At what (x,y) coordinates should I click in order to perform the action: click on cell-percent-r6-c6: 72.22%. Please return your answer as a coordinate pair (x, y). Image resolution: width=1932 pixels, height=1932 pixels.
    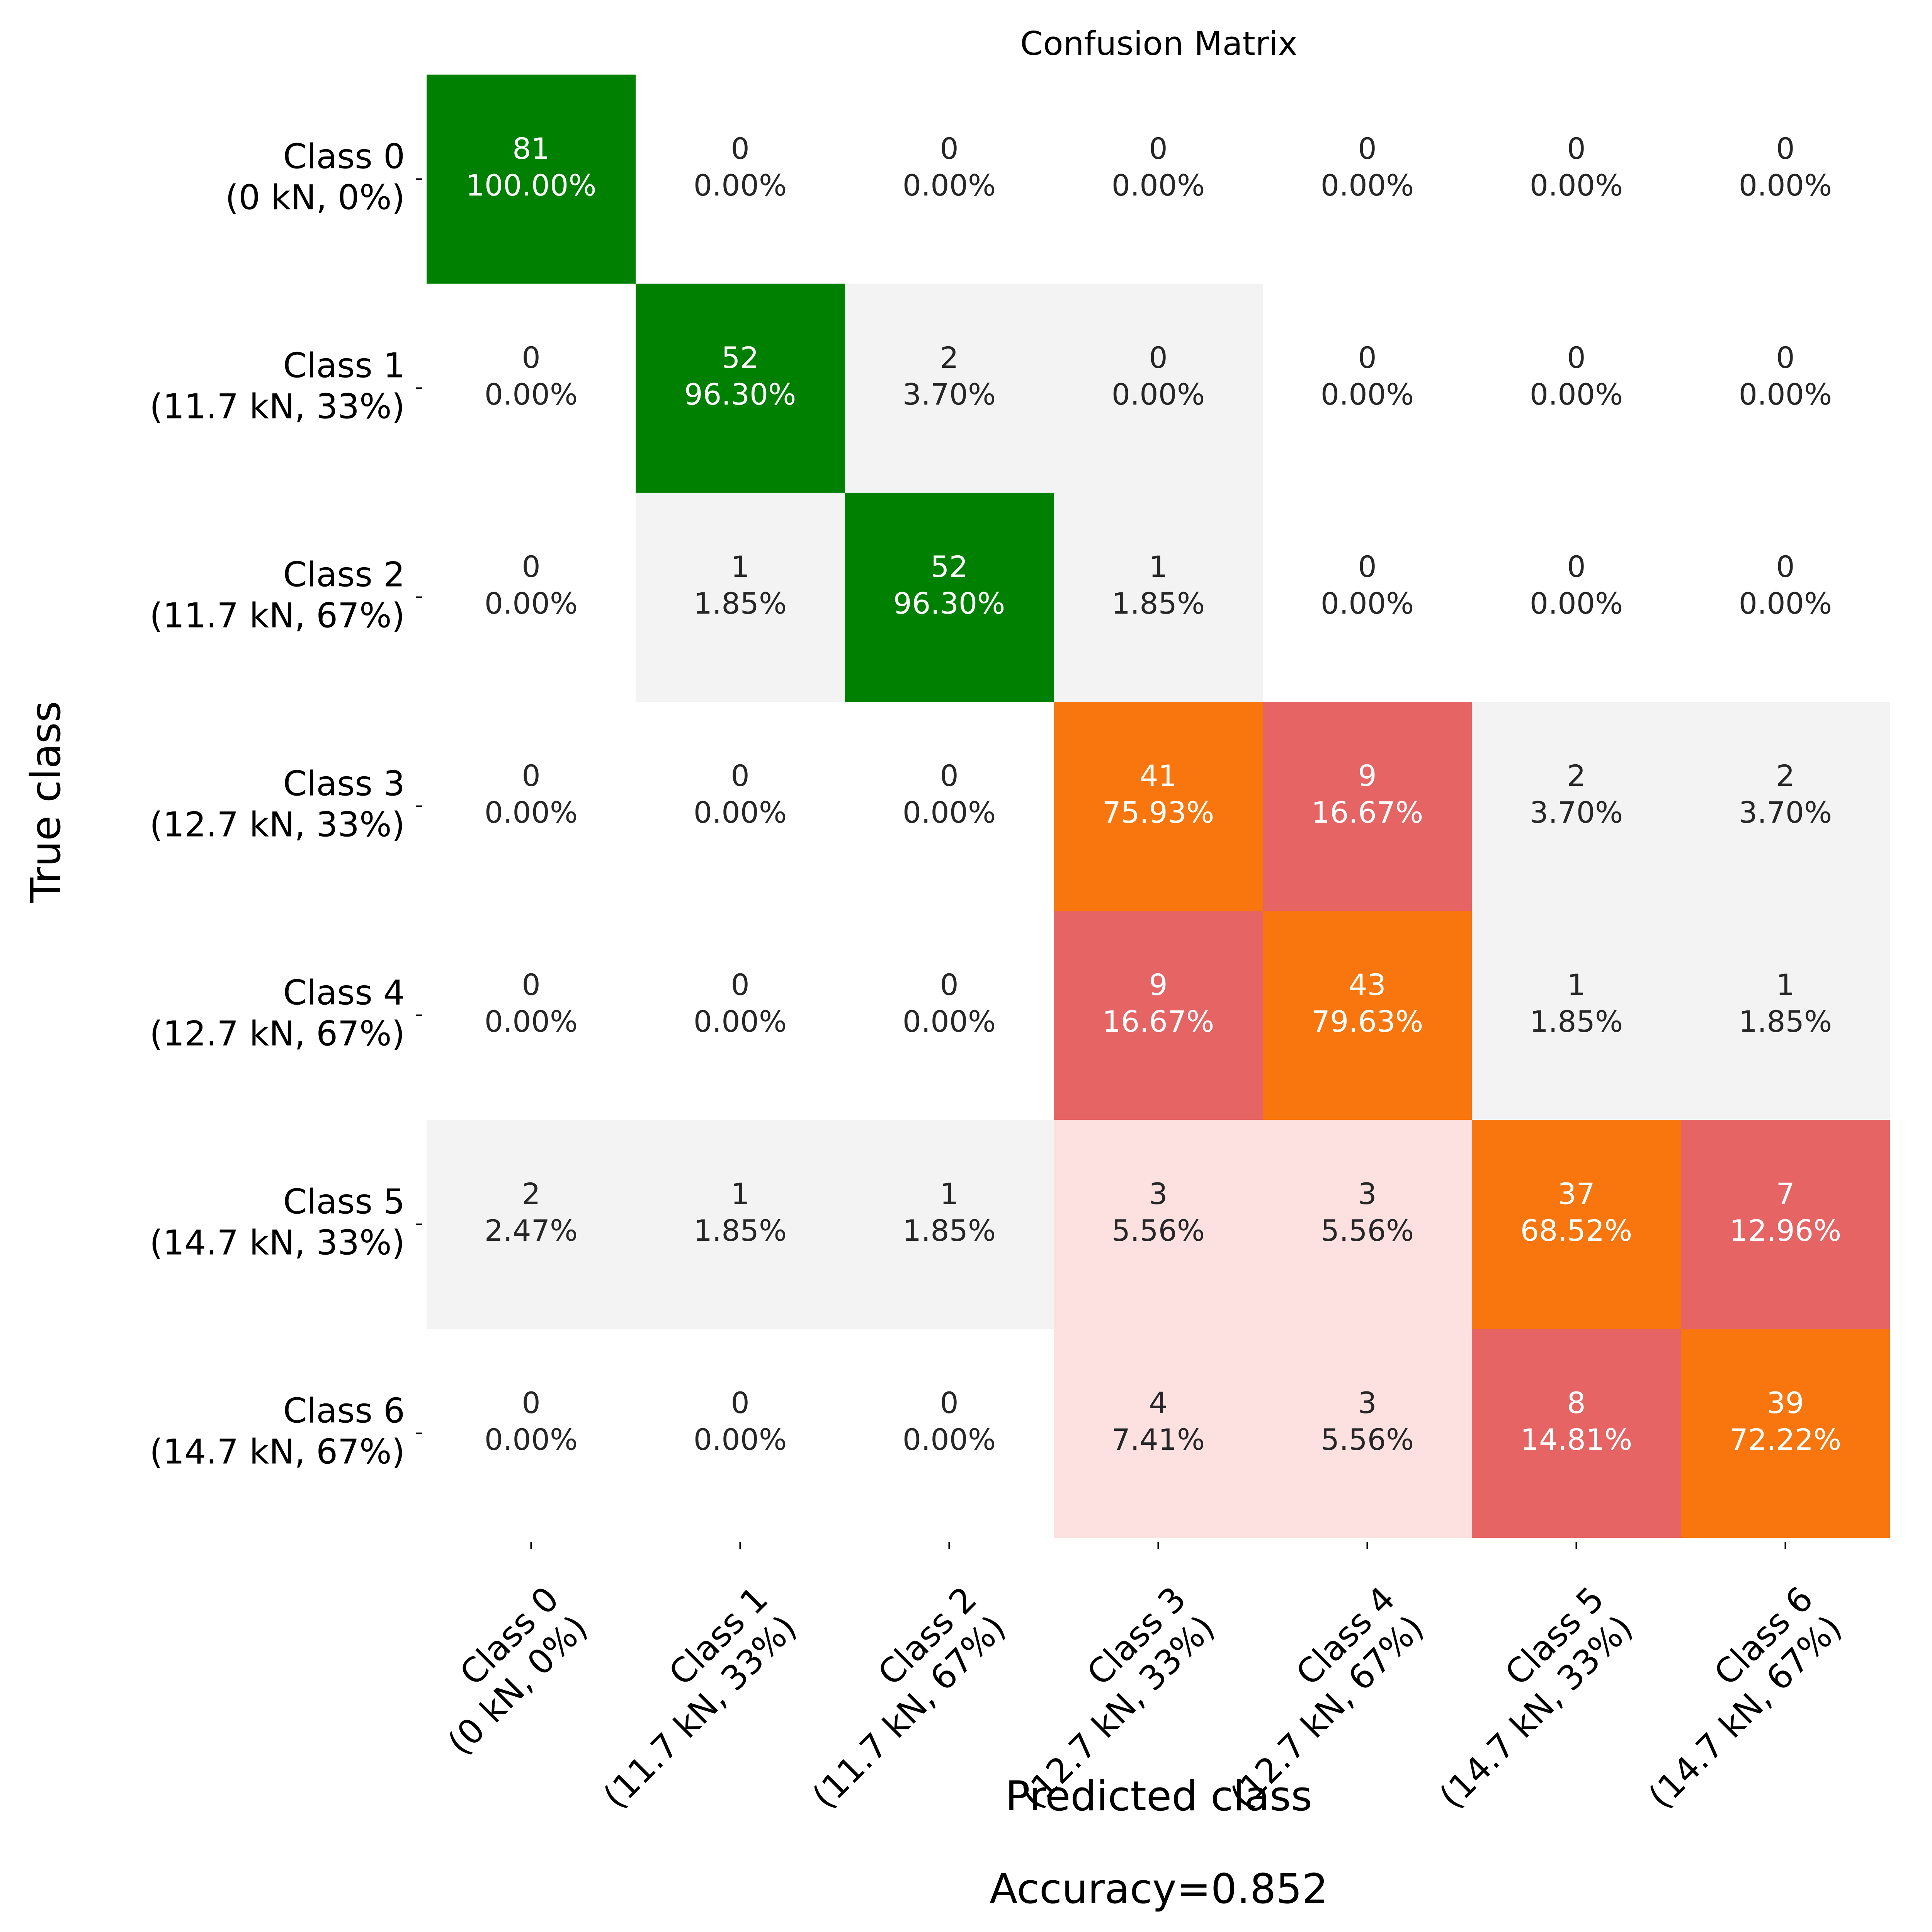
    Looking at the image, I should click on (1786, 1440).